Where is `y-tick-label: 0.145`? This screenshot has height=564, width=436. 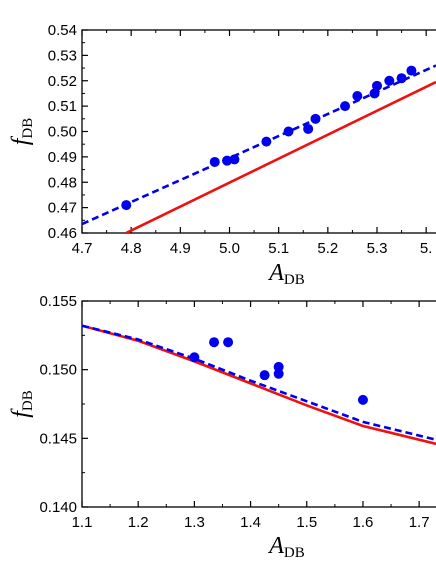
y-tick-label: 0.145 is located at coordinates (58, 438).